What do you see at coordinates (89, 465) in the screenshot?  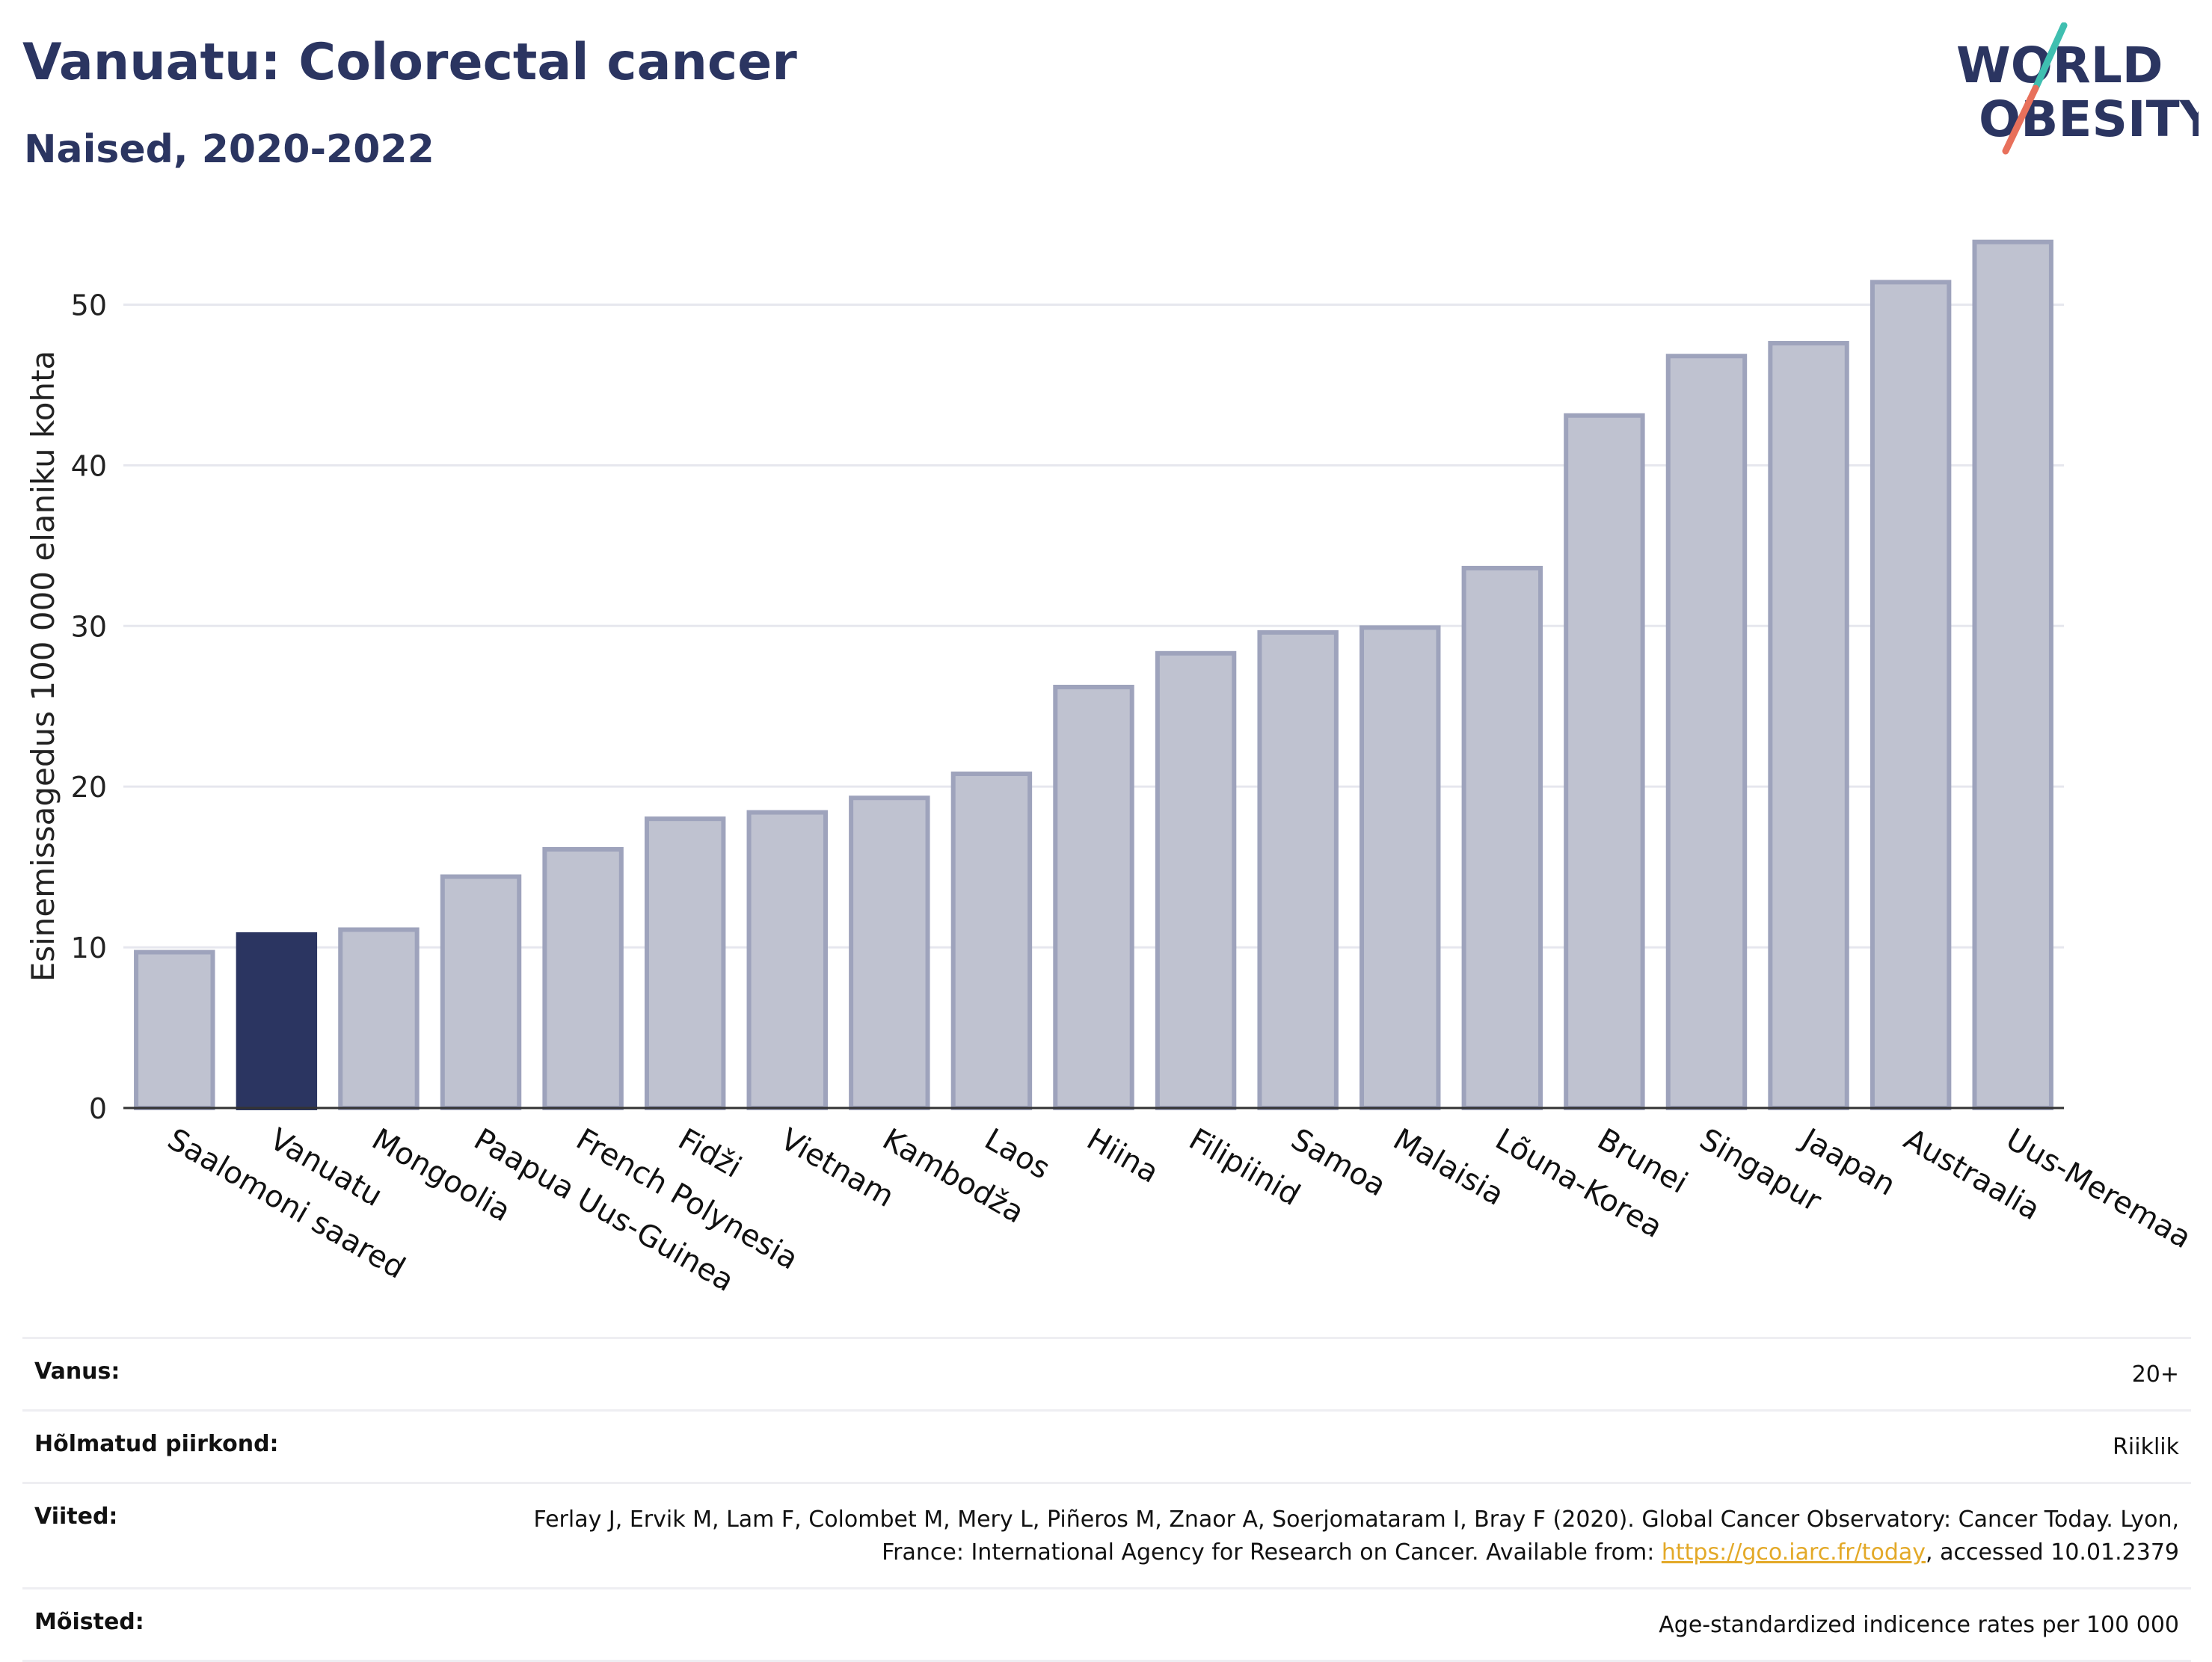 I see `y-tick-label: 40` at bounding box center [89, 465].